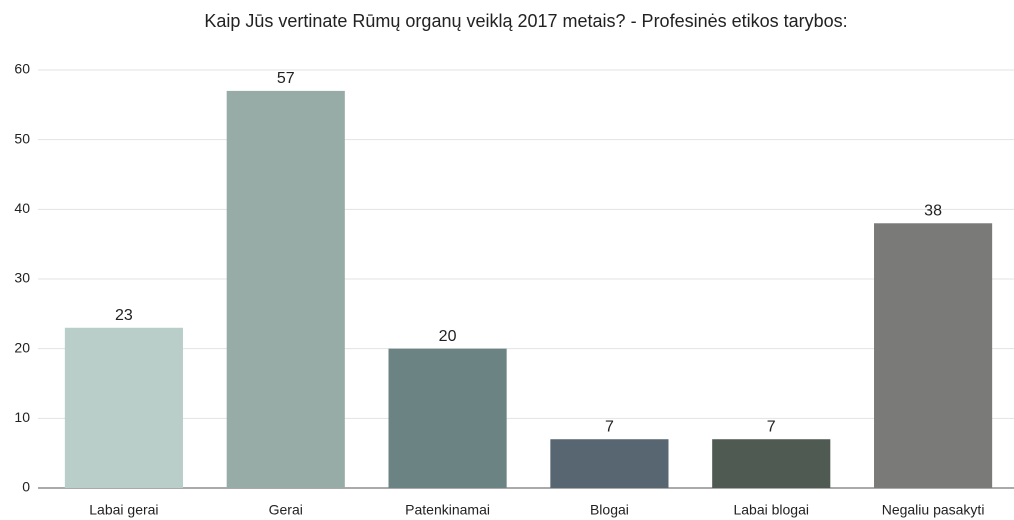 This screenshot has width=1014, height=520. Describe the element at coordinates (22, 278) in the screenshot. I see `y-tick-label: 30` at that location.